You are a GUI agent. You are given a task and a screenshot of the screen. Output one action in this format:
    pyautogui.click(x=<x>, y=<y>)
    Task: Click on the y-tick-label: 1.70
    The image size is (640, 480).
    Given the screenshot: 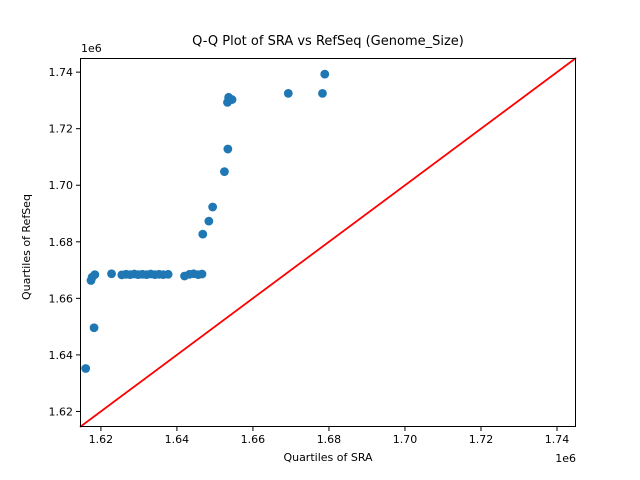 What is the action you would take?
    pyautogui.click(x=61, y=185)
    